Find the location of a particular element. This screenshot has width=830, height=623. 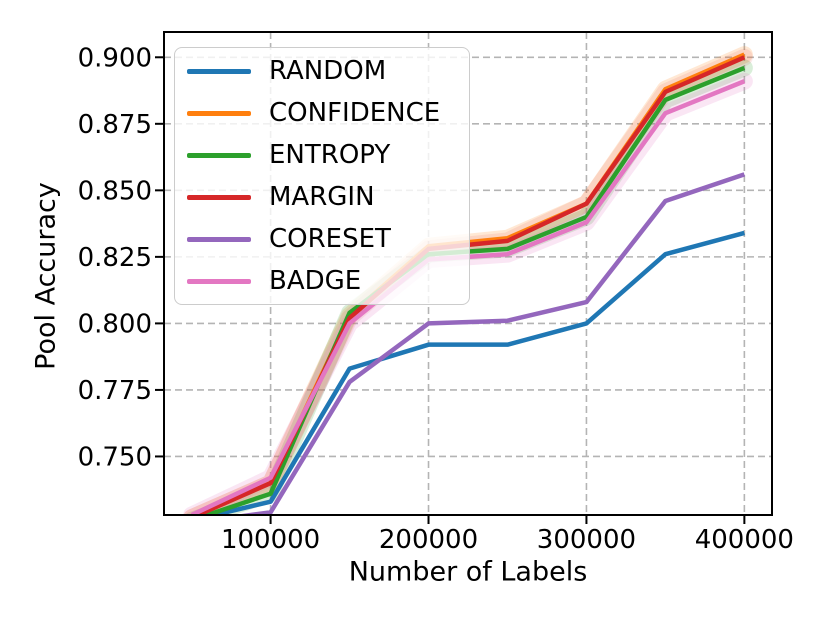

y-tick-label-0.875: 0.875 is located at coordinates (115, 125).